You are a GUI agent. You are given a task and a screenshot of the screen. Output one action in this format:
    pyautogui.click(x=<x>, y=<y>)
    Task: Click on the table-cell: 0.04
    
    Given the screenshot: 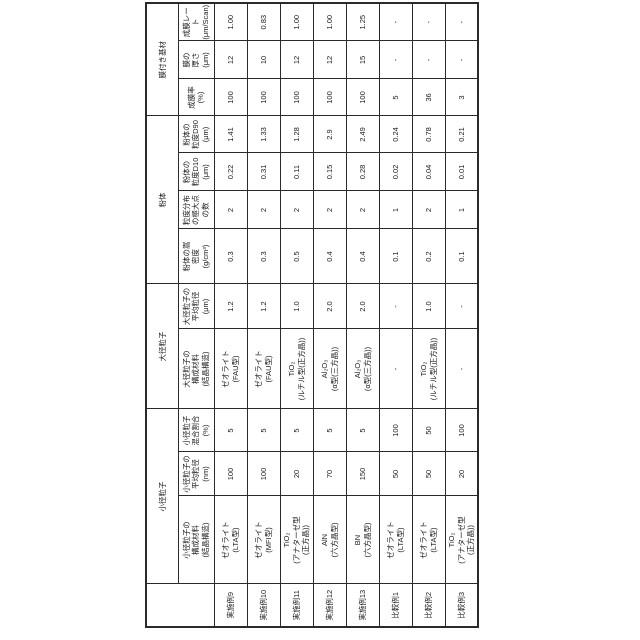 What is the action you would take?
    pyautogui.click(x=428, y=171)
    